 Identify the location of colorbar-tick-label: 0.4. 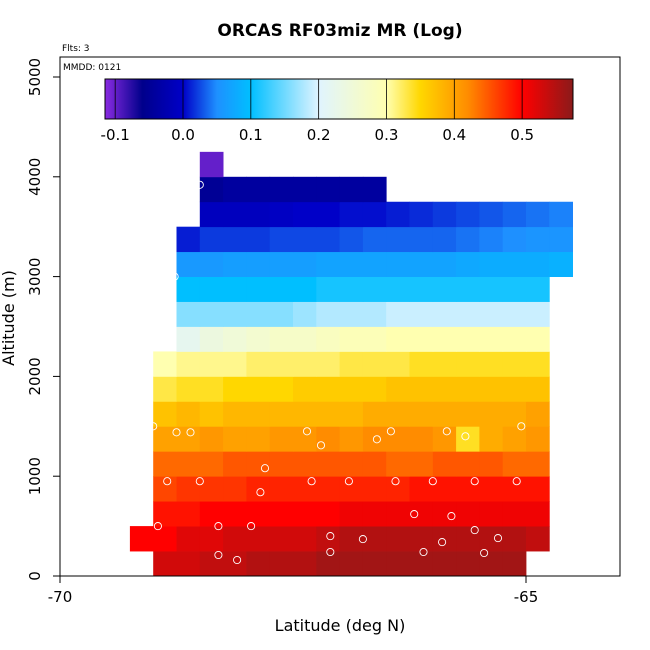
(454, 135).